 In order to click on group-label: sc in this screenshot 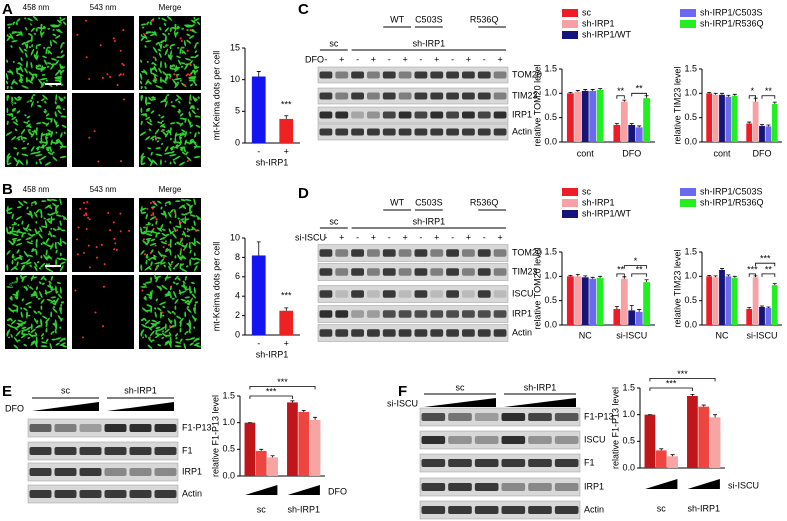, I will do `click(334, 221)`.